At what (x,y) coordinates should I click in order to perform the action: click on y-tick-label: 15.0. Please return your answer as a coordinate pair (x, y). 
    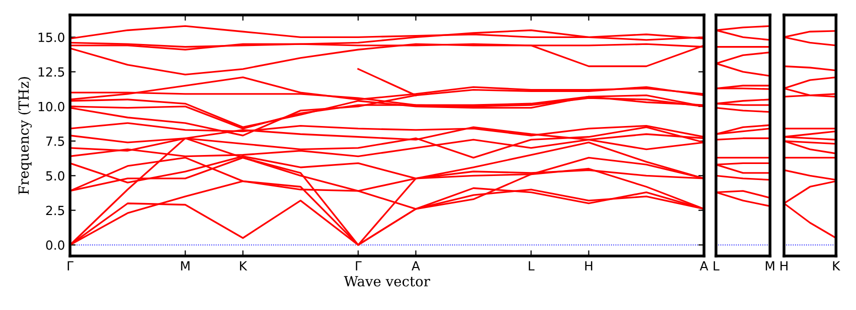
    Looking at the image, I should click on (51, 37).